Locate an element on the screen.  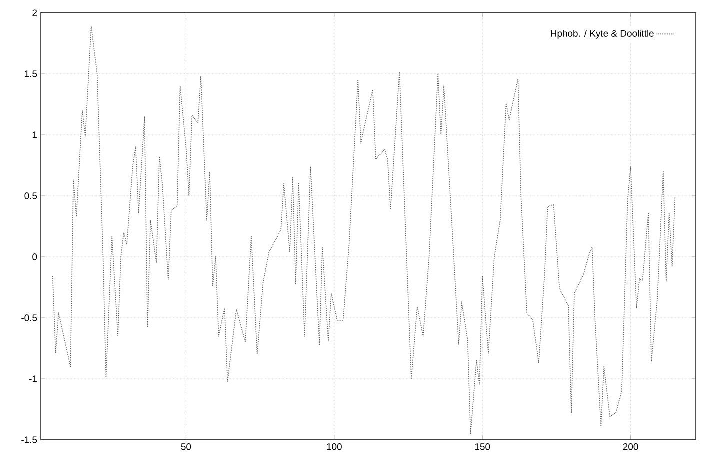
x-tick-label: 150 is located at coordinates (482, 447).